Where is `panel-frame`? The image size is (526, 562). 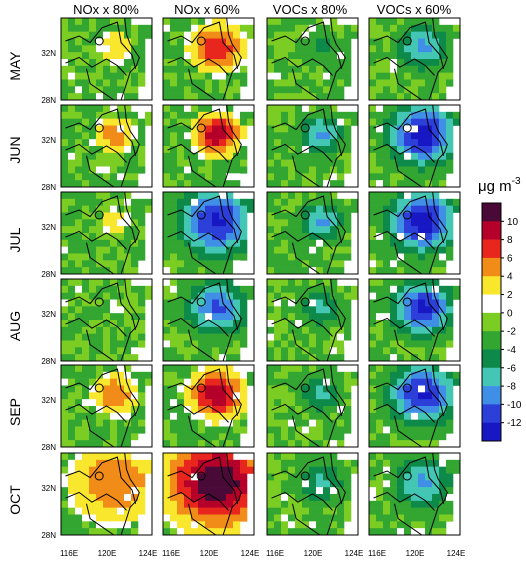 panel-frame is located at coordinates (208, 494).